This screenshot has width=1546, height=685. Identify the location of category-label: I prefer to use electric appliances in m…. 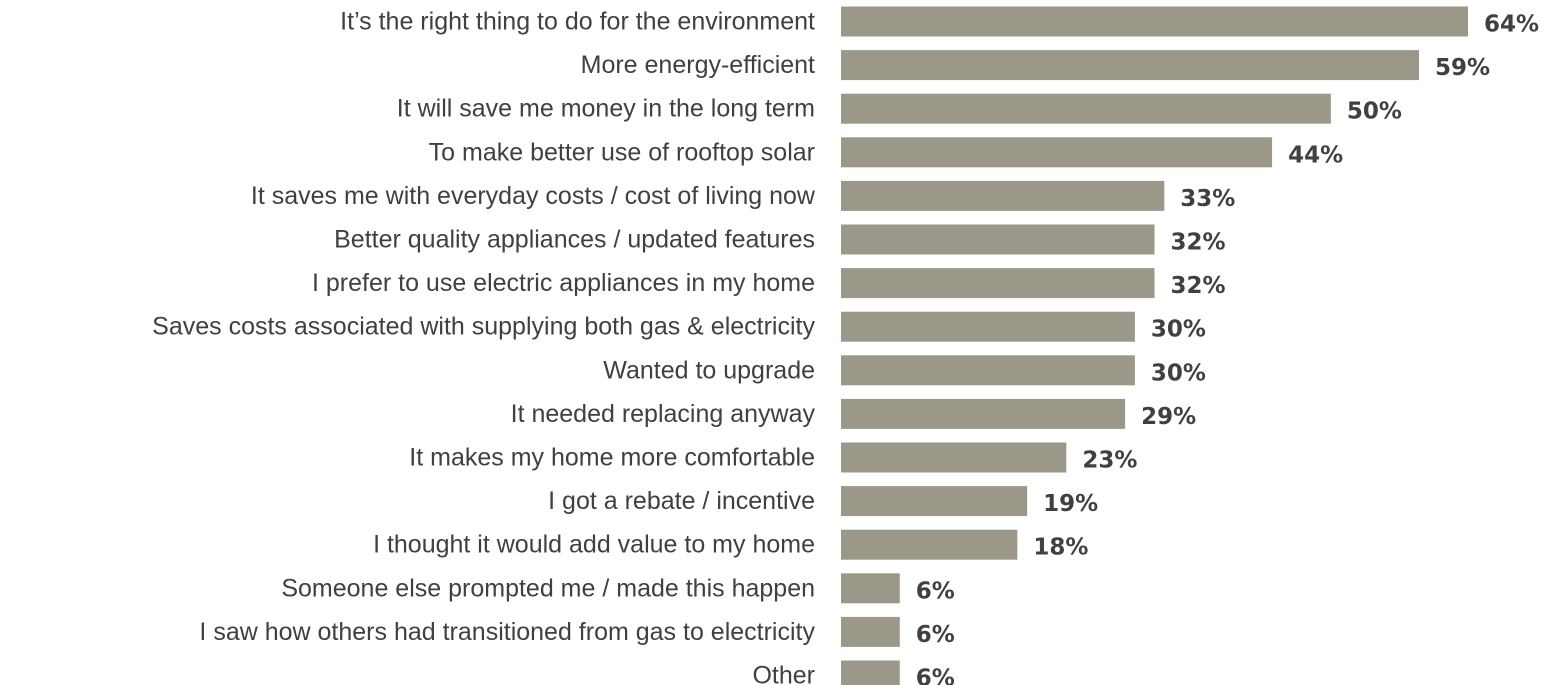
(563, 283).